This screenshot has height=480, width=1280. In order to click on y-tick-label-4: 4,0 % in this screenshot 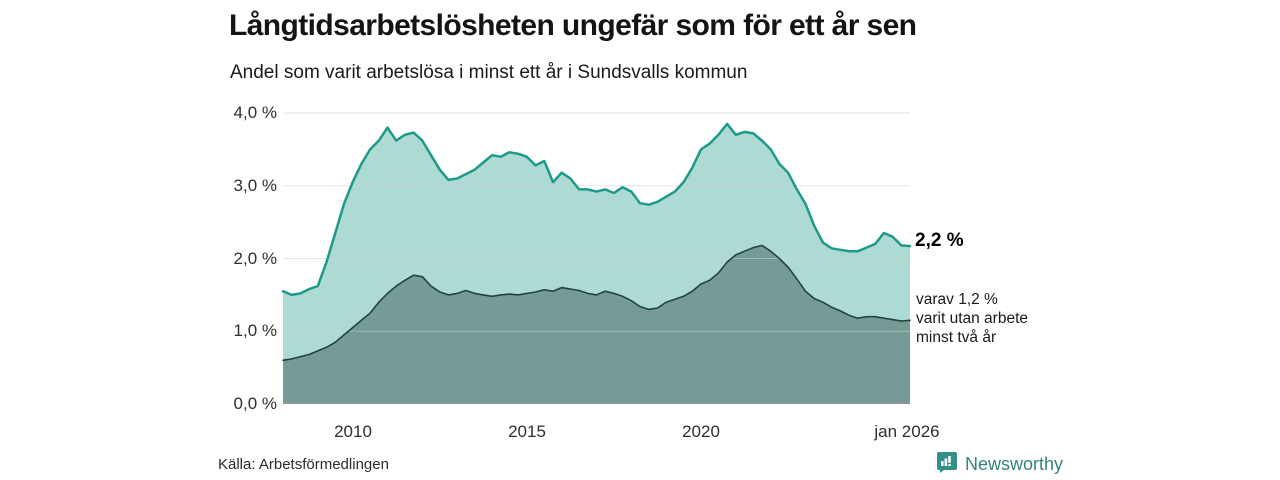, I will do `click(255, 112)`.